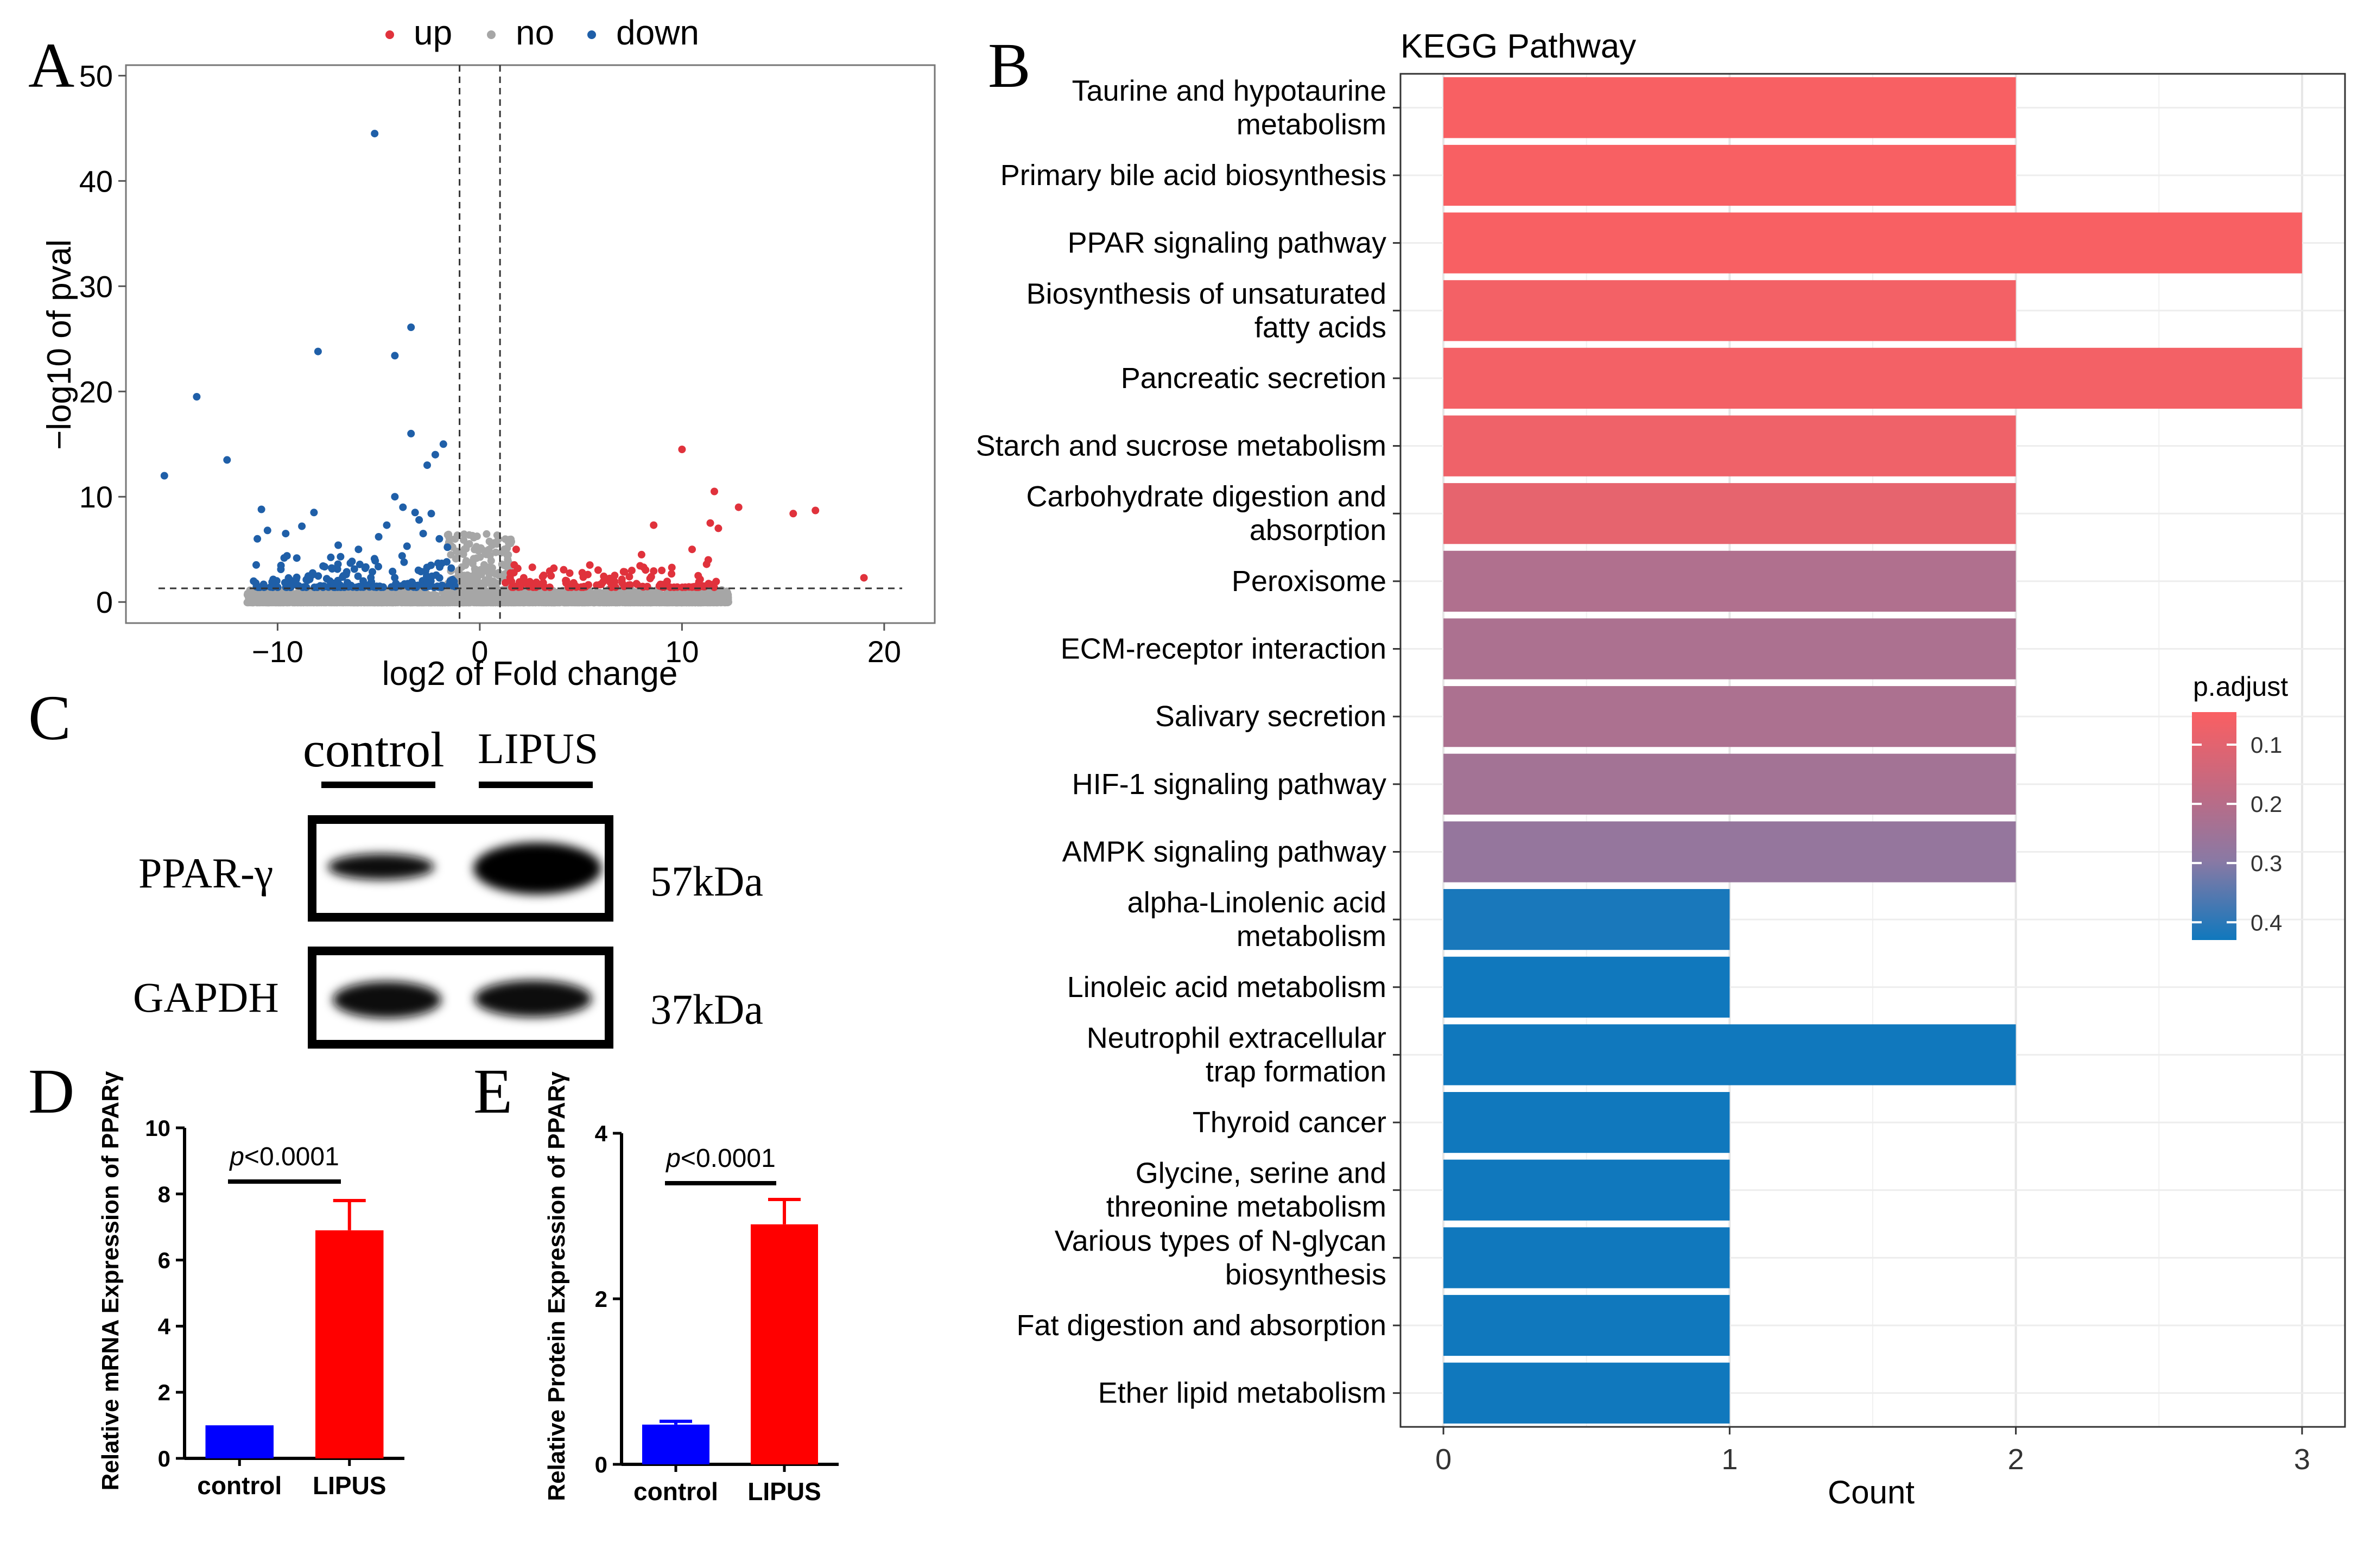 This screenshot has height=1568, width=2364. Describe the element at coordinates (164, 1326) in the screenshot. I see `mrna-y-tick-label: 4` at that location.